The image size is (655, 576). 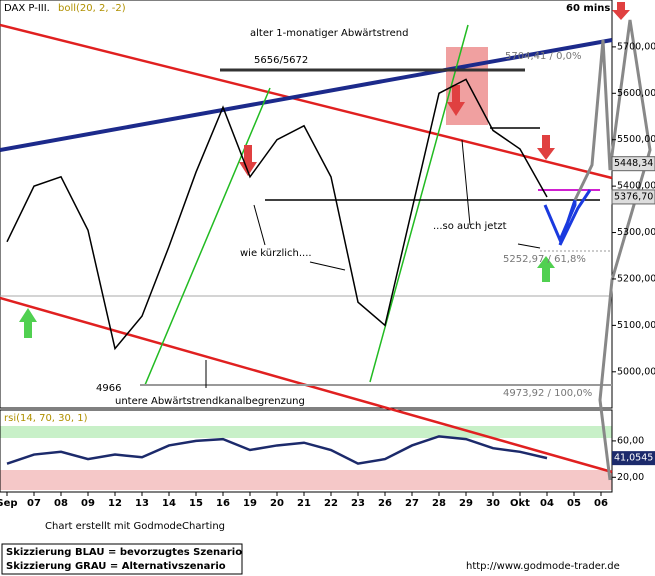 I want to click on rsi-line, so click(x=277, y=450).